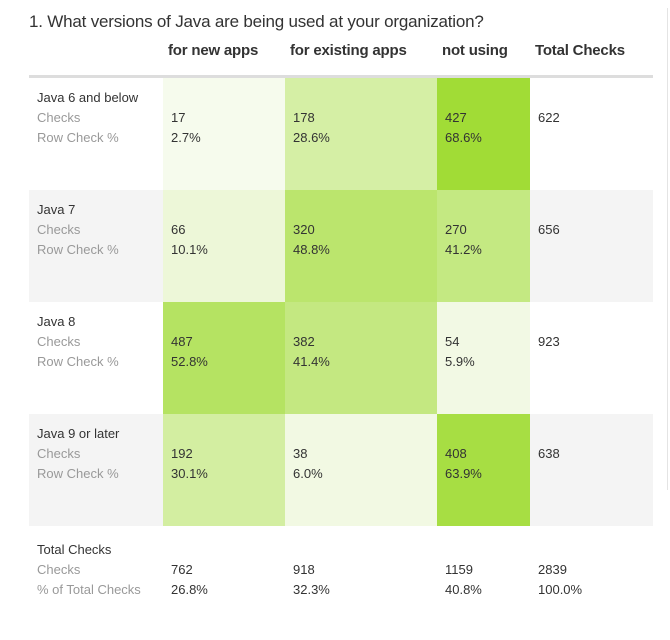  What do you see at coordinates (311, 361) in the screenshot?
I see `cell-pct: 41.4%` at bounding box center [311, 361].